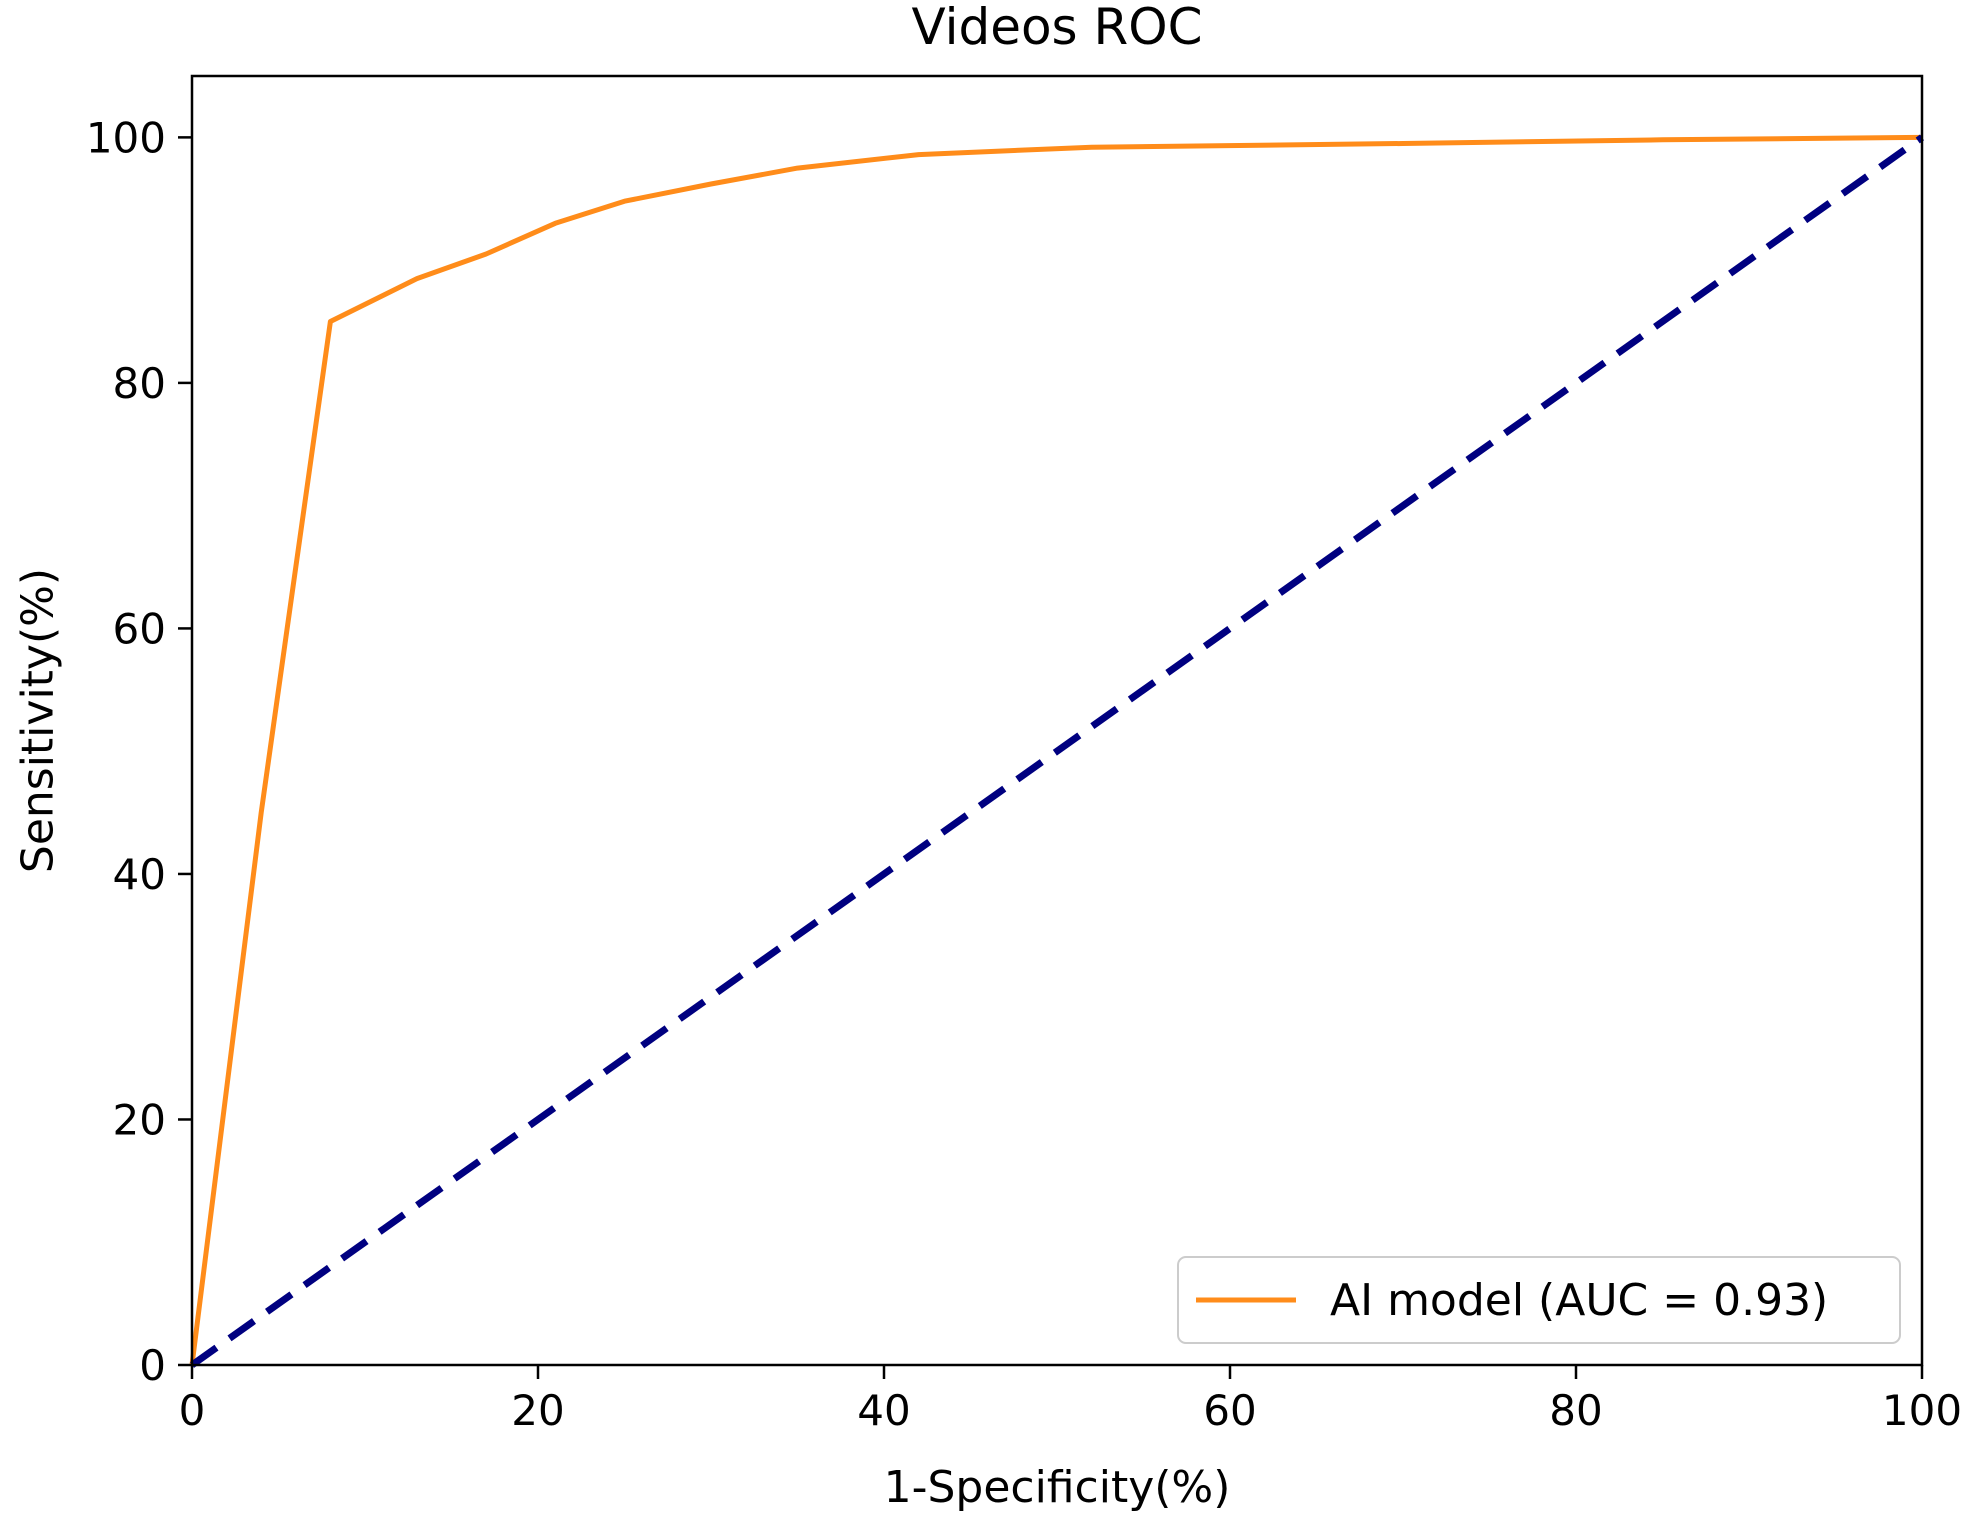  I want to click on x-tick-label: 40, so click(883, 1410).